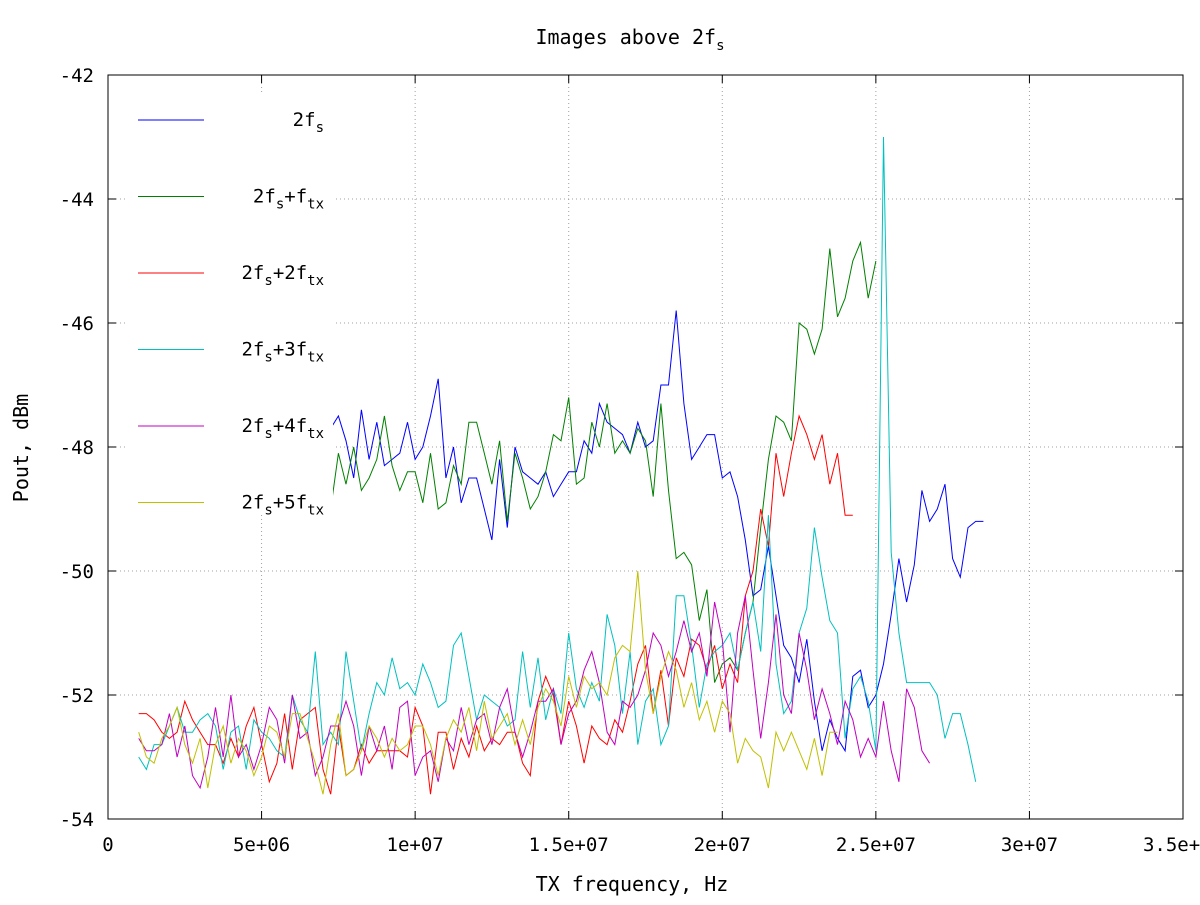  What do you see at coordinates (261, 845) in the screenshot?
I see `x-tick-label: 5e+06` at bounding box center [261, 845].